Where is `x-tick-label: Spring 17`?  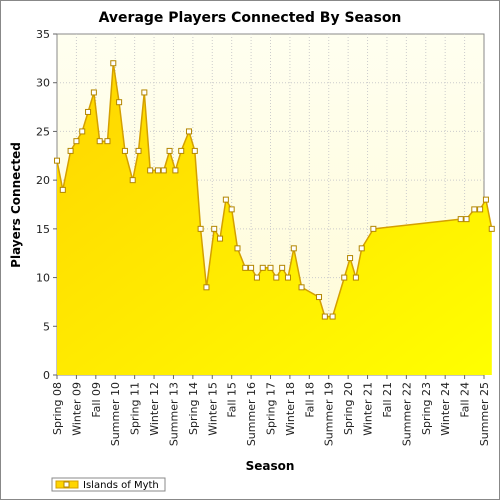
x-tick-label: Spring 17 is located at coordinates (271, 408).